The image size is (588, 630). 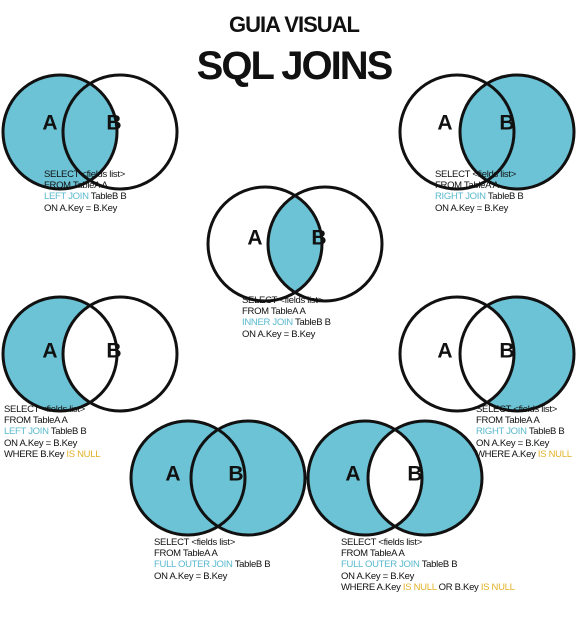 I want to click on venn-inner-join: A B, so click(x=295, y=244).